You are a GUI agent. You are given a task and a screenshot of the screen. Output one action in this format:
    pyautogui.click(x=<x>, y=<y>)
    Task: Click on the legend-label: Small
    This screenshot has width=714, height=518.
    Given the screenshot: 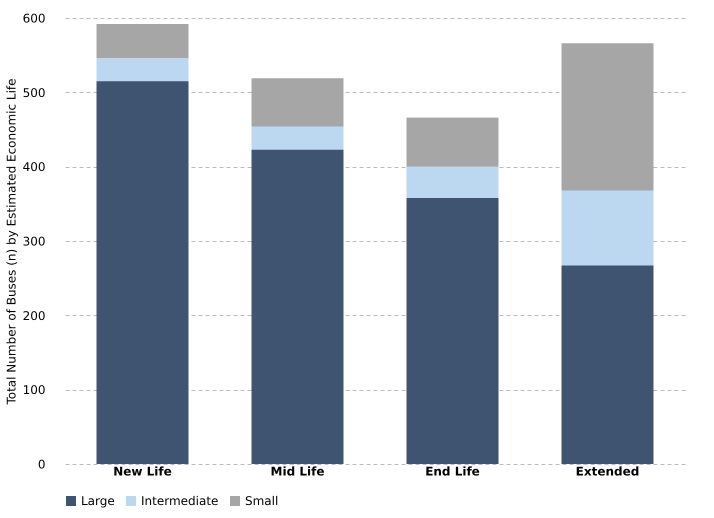 What is the action you would take?
    pyautogui.click(x=261, y=501)
    